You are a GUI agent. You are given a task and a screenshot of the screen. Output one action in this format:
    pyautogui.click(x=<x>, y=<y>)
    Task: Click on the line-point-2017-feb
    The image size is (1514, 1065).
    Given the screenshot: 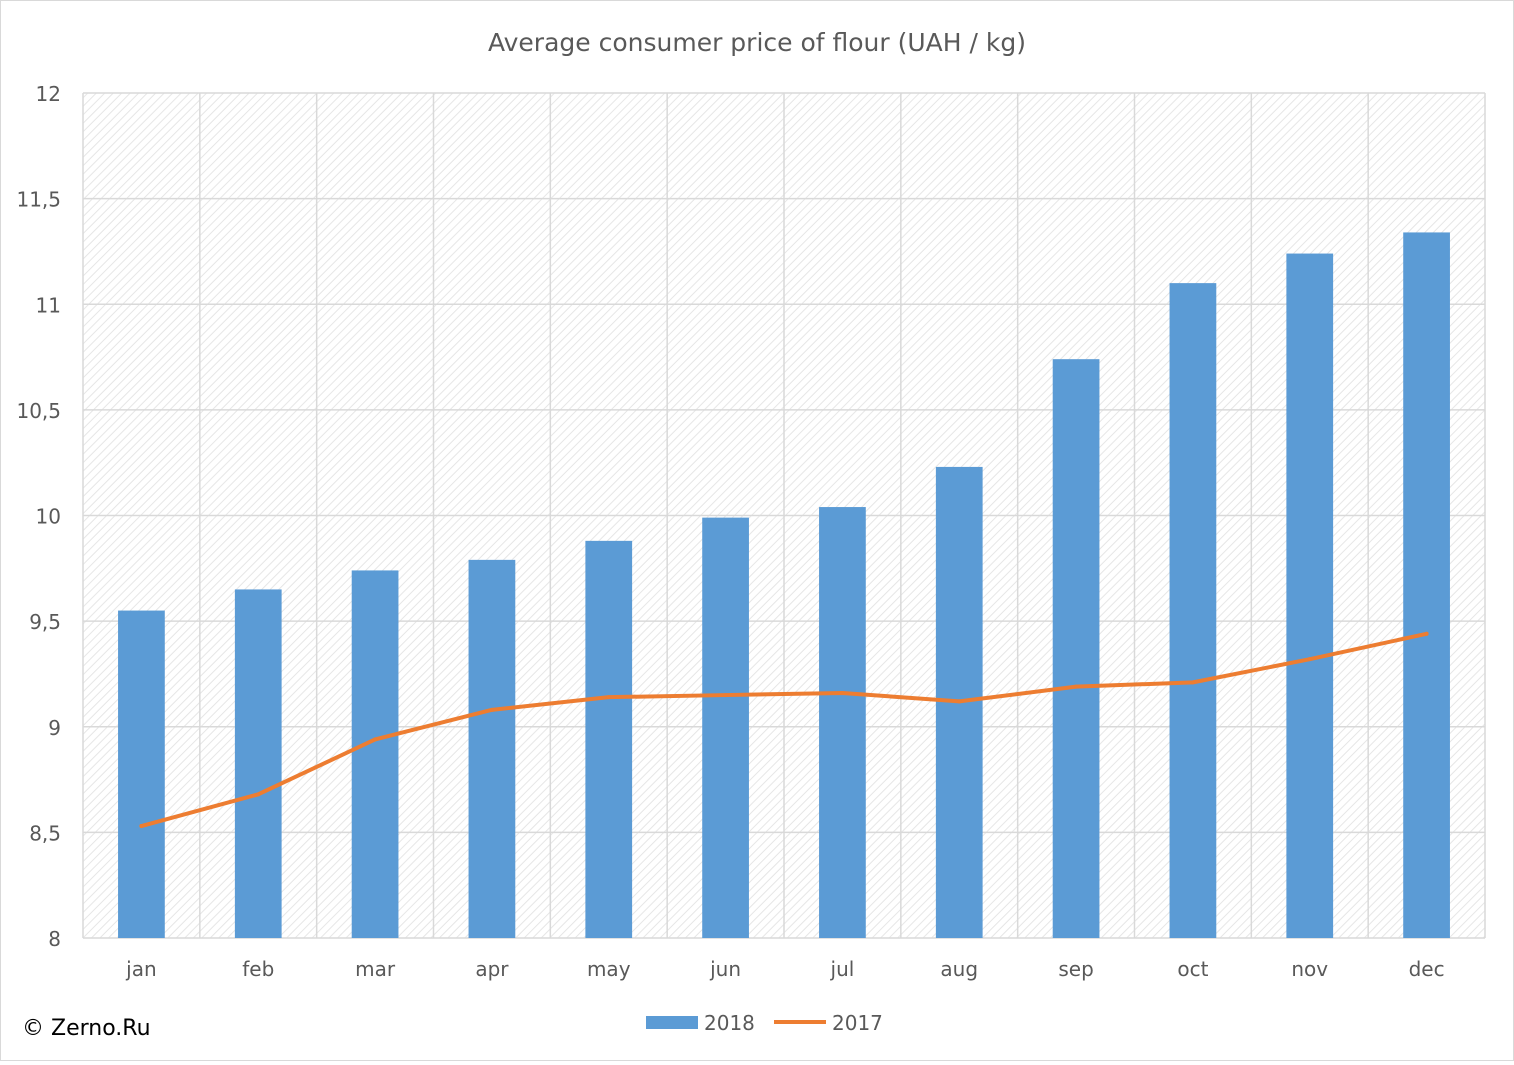 What is the action you would take?
    pyautogui.click(x=258, y=794)
    